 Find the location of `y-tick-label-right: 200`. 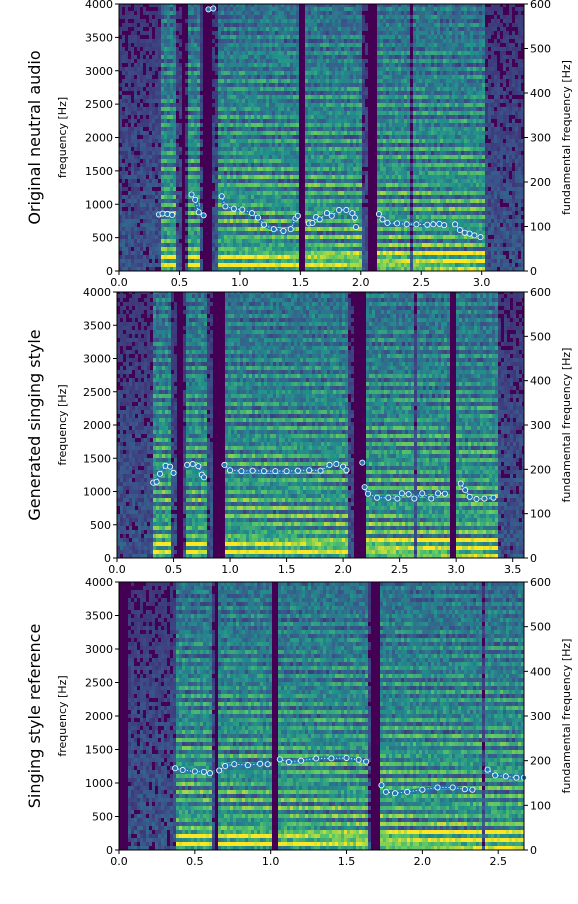

y-tick-label-right: 200 is located at coordinates (540, 761).